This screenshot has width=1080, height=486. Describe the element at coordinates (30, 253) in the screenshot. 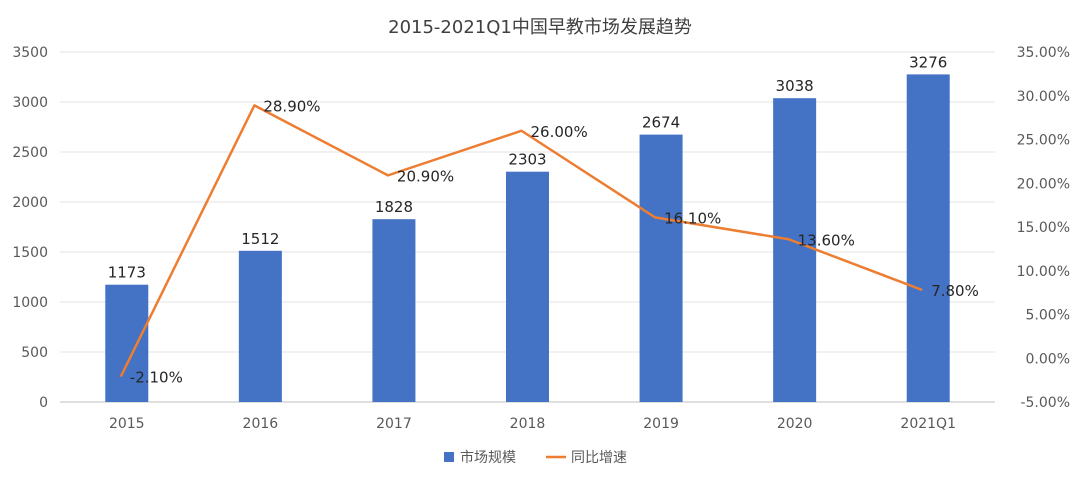

I see `left-tick-label: 1500` at that location.